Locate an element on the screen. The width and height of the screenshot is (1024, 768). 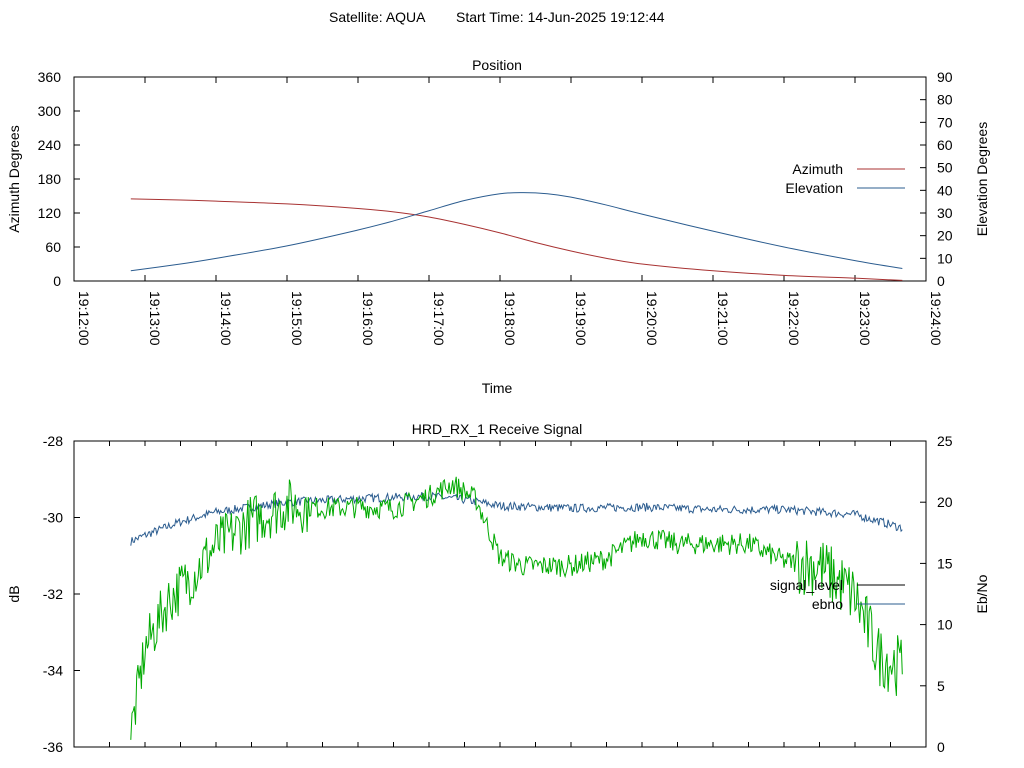
signal-y-tick-label: -30 is located at coordinates (53, 518).